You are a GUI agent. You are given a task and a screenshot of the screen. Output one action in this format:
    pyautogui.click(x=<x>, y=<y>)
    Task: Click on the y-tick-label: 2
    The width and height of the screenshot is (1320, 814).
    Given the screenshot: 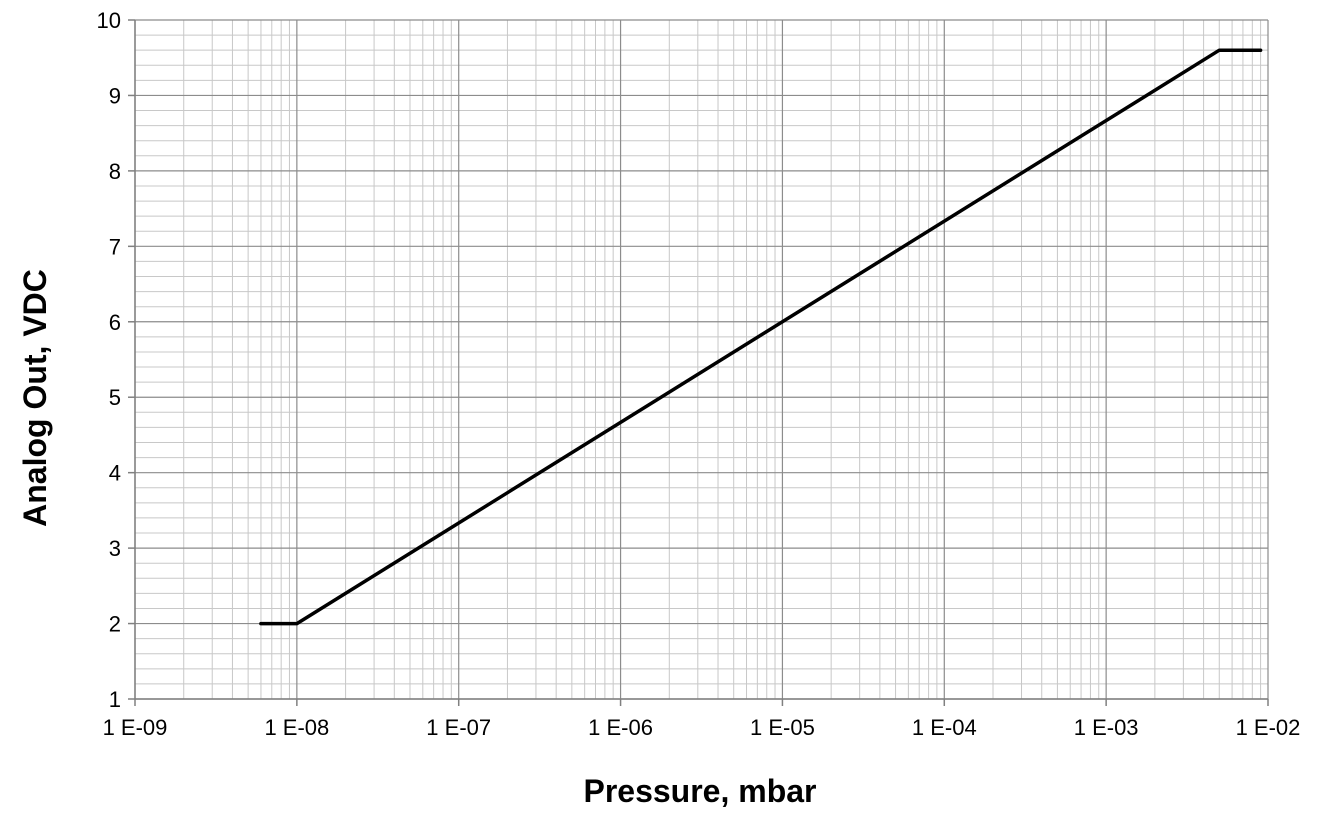 What is the action you would take?
    pyautogui.click(x=115, y=624)
    